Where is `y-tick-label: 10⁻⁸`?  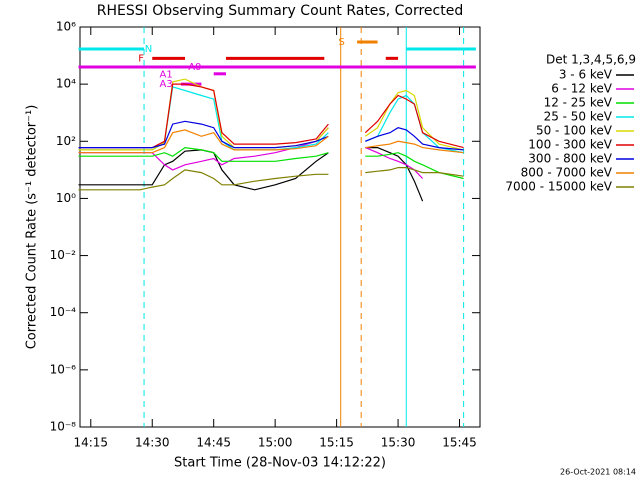
y-tick-label: 10⁻⁸ is located at coordinates (63, 427).